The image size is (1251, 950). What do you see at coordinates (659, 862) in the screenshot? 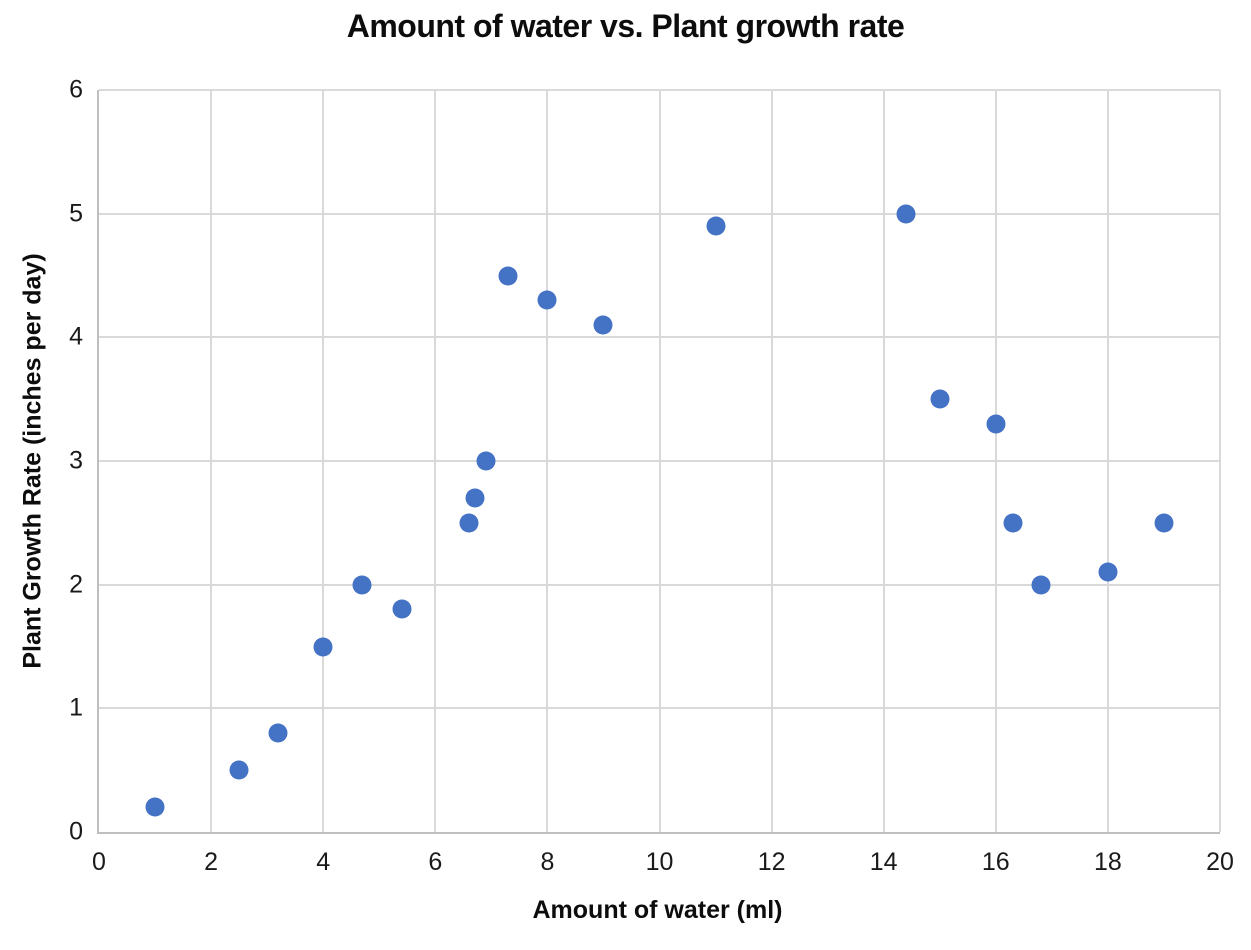
I see `x-tick-label: 10` at bounding box center [659, 862].